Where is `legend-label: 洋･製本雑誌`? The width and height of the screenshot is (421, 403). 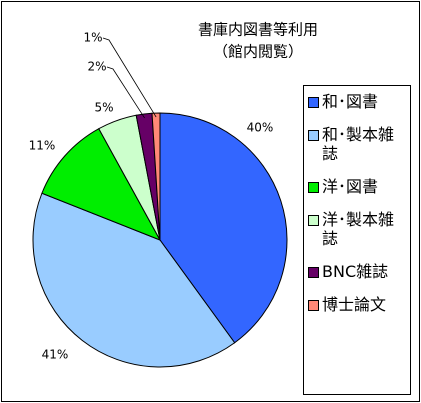 legend-label: 洋･製本雑誌 is located at coordinates (358, 229).